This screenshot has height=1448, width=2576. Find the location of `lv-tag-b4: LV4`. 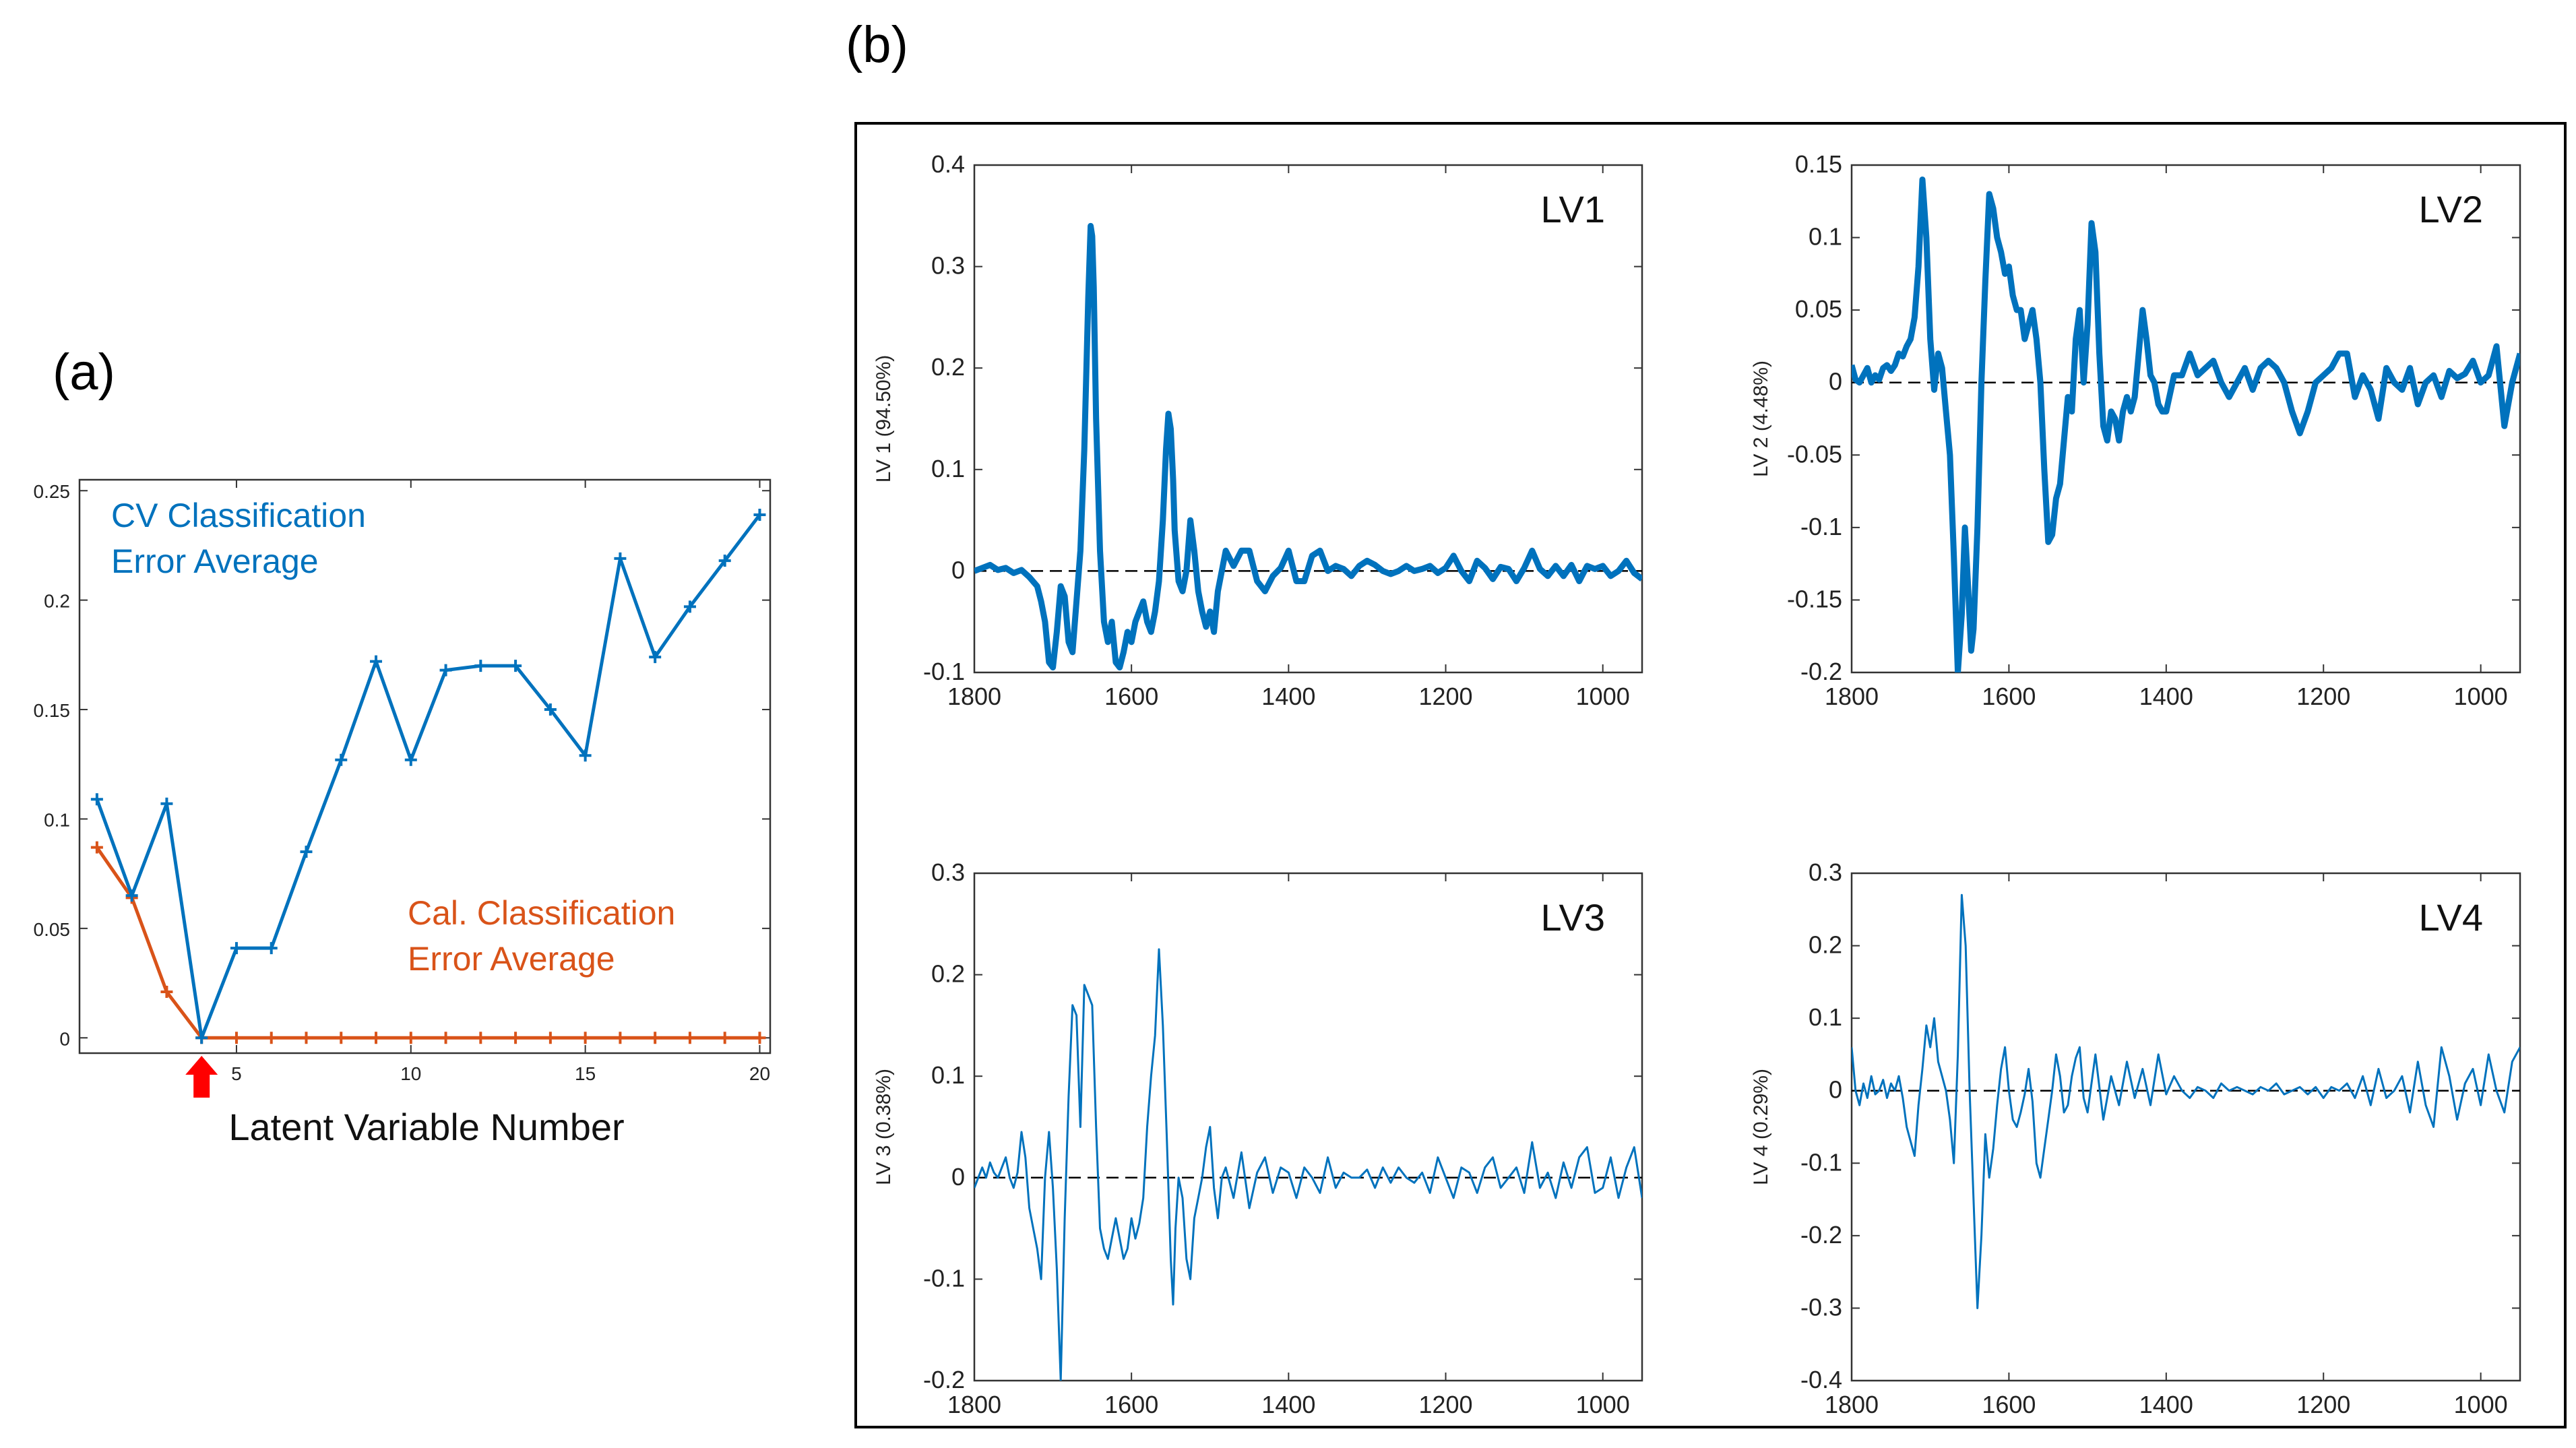

lv-tag-b4: LV4 is located at coordinates (2451, 917).